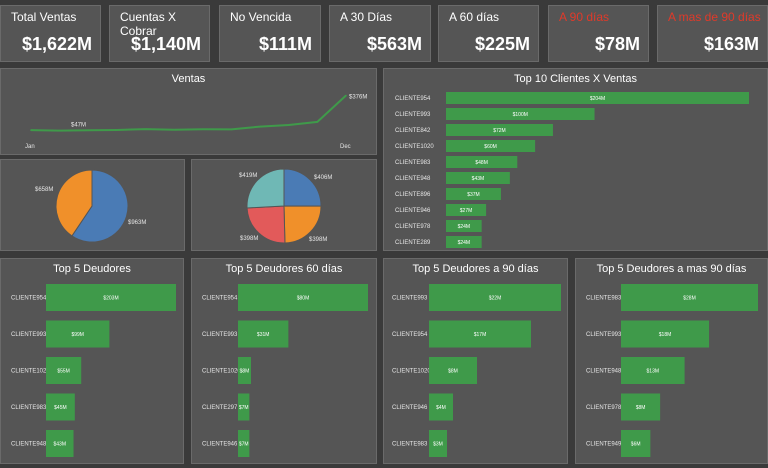 Image resolution: width=768 pixels, height=468 pixels. I want to click on bar-value-label: $55M, so click(63, 372).